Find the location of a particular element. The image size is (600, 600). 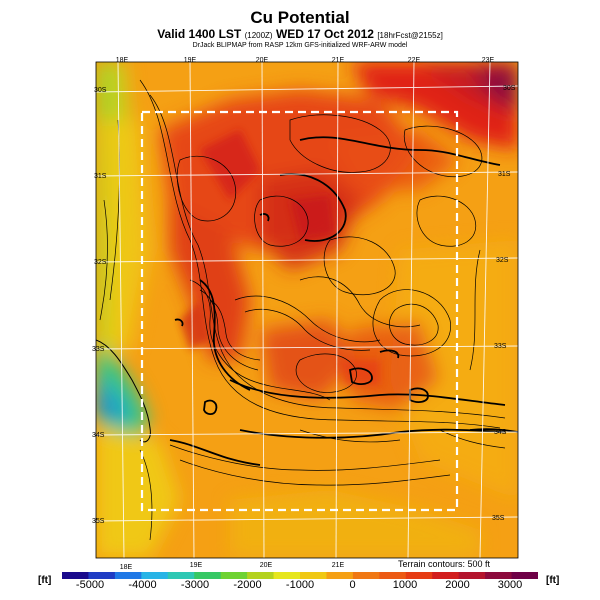

lat-label-right: 32S is located at coordinates (502, 260).